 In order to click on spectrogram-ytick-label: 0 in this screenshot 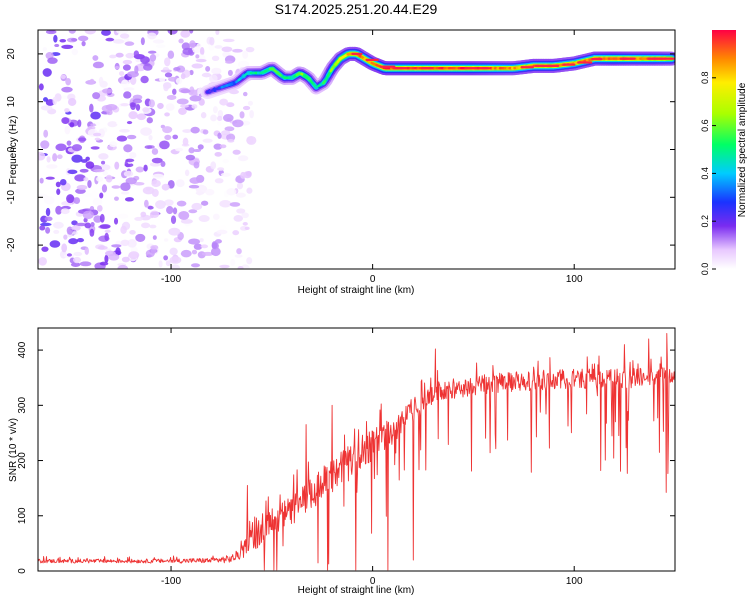, I will do `click(11, 149)`.